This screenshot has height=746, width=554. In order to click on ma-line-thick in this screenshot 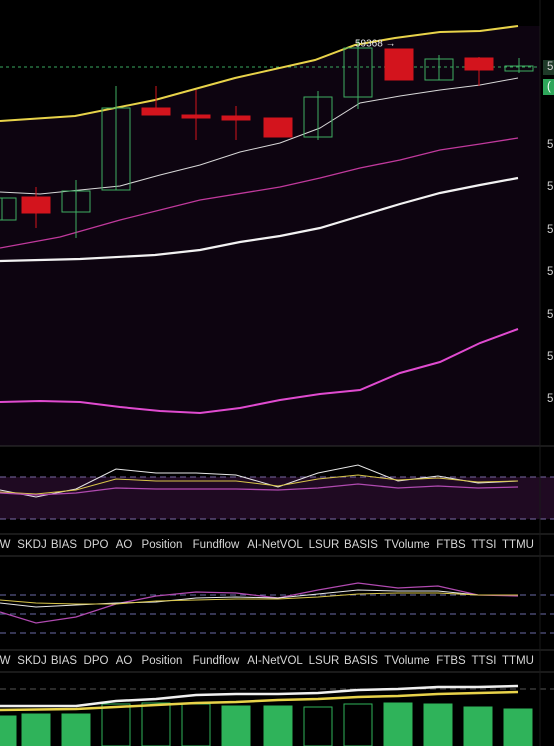, I will do `click(259, 219)`.